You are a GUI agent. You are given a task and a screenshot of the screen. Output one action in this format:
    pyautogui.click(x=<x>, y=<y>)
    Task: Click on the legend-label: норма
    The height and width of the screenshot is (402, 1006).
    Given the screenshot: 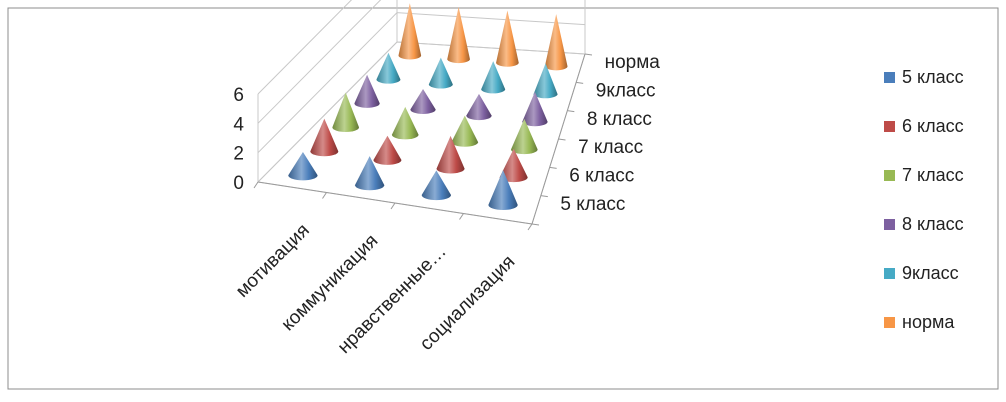 What is the action you would take?
    pyautogui.click(x=928, y=322)
    